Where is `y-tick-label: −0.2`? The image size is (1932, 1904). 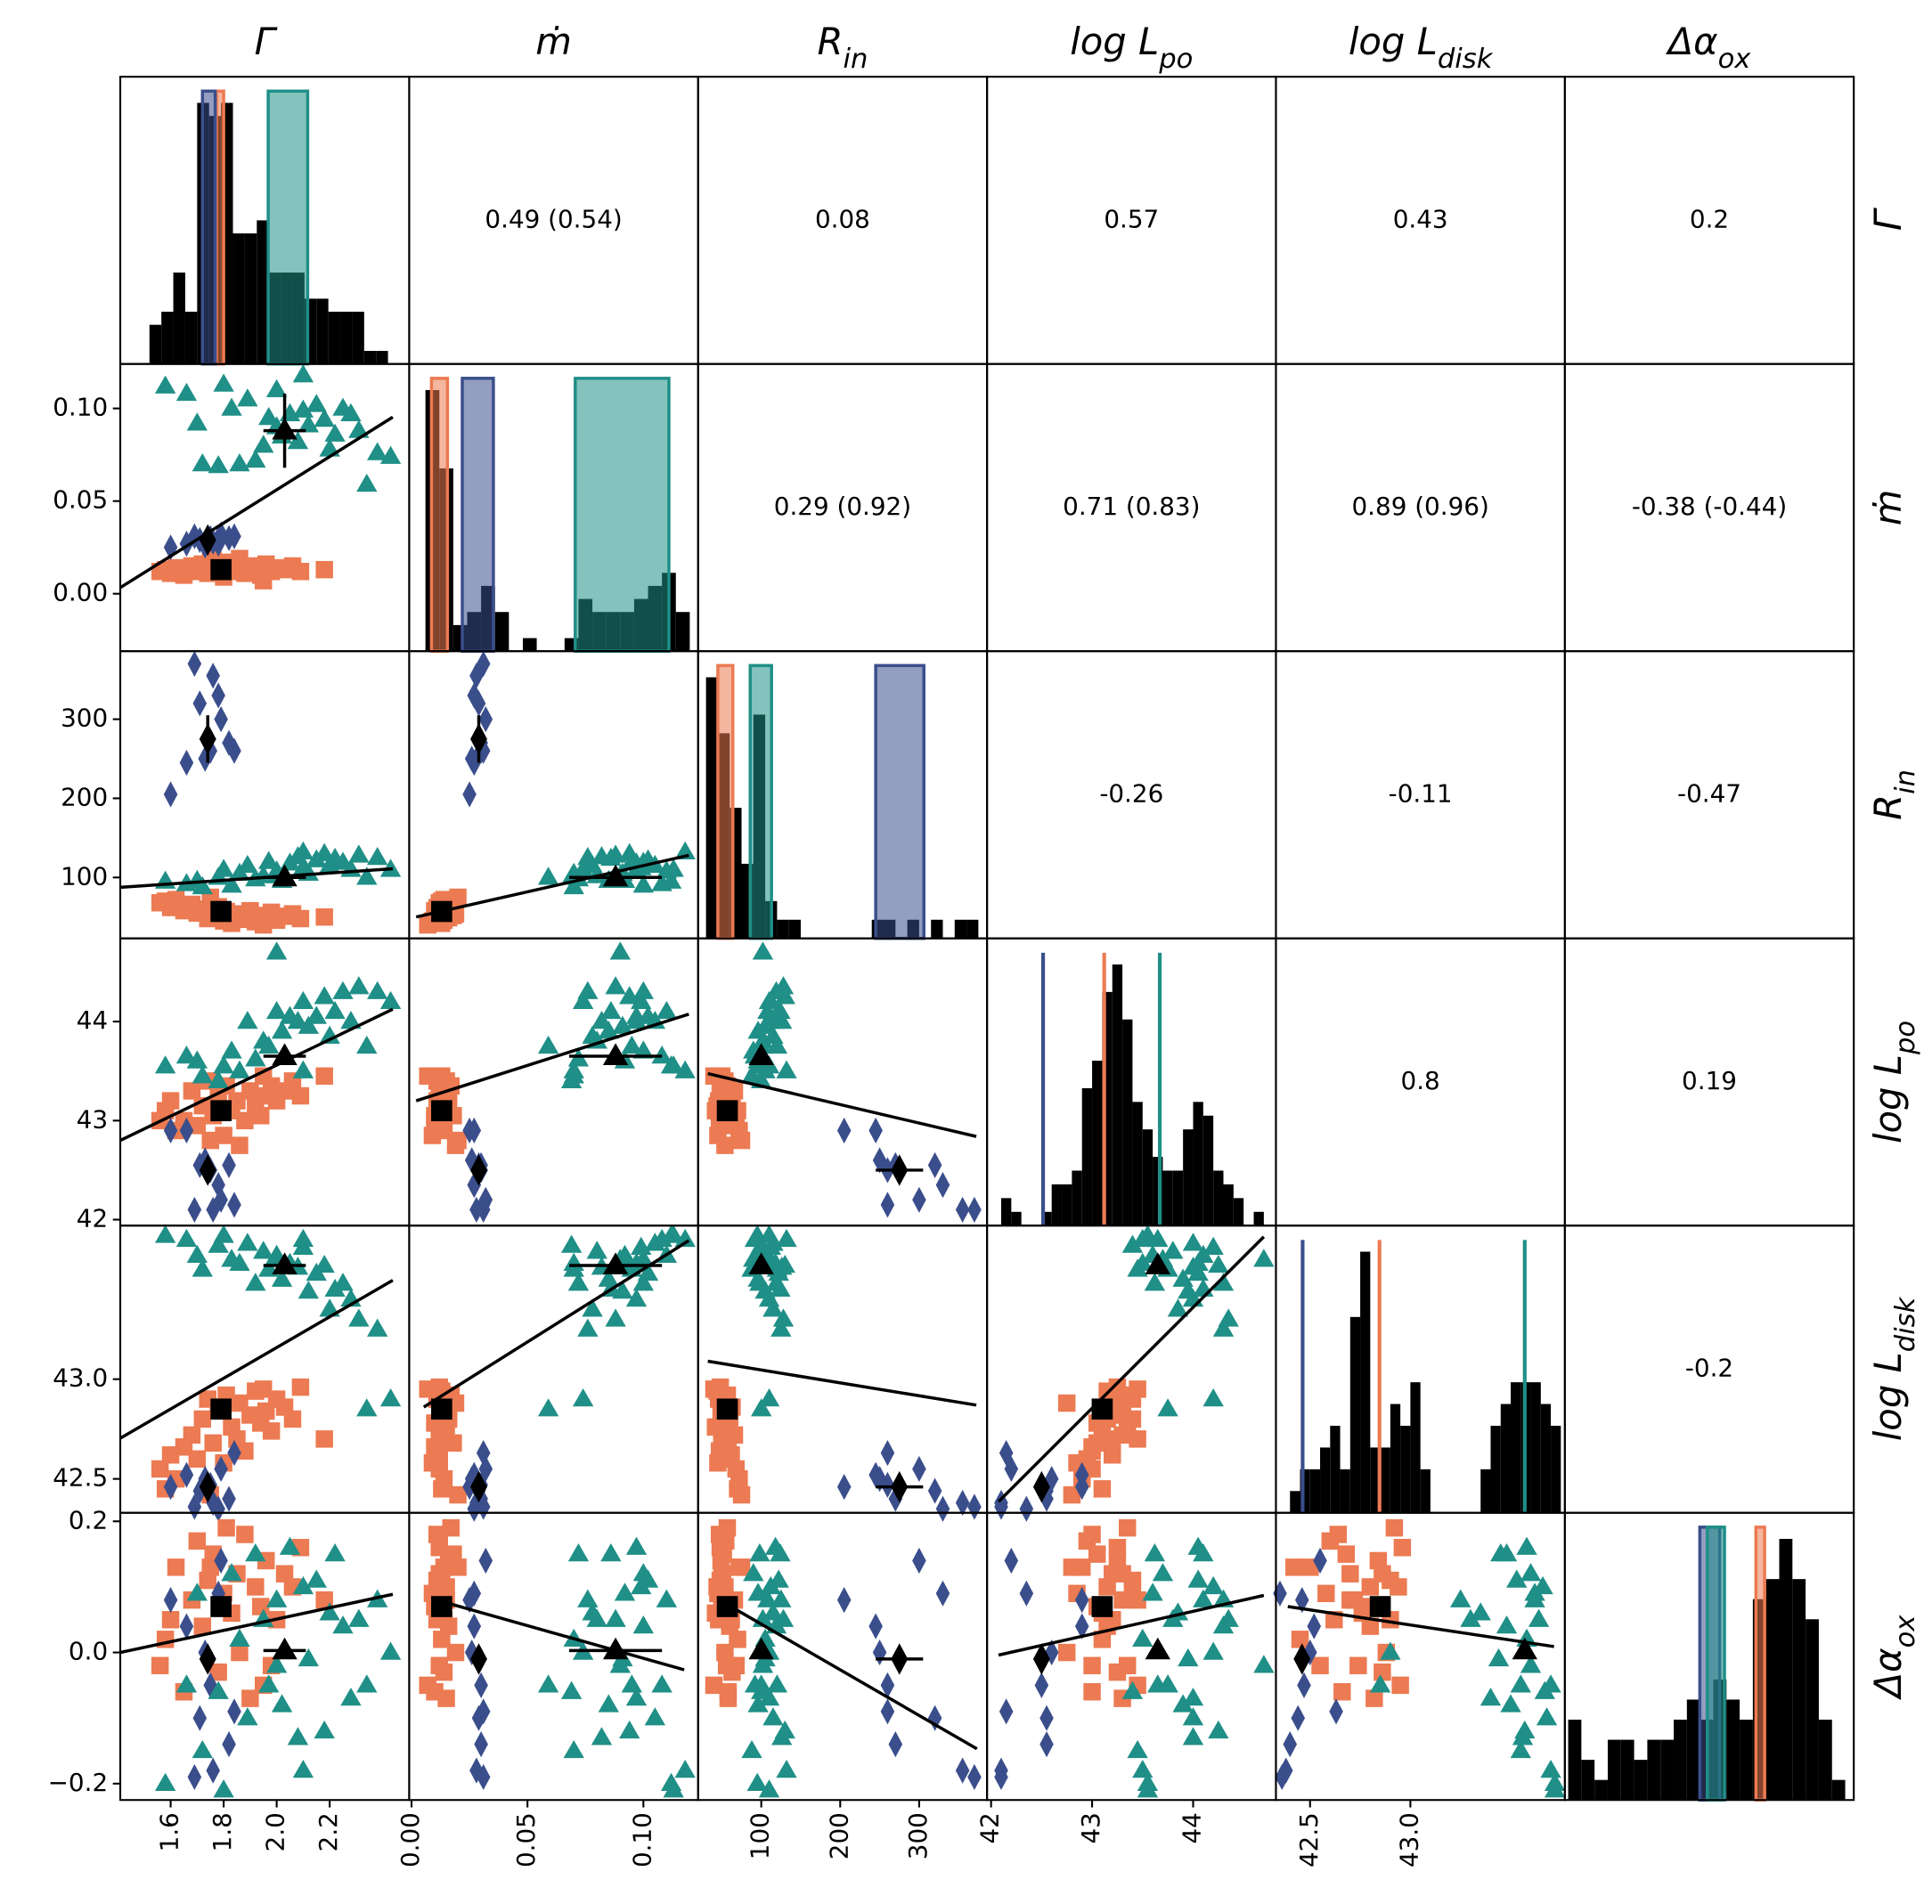
y-tick-label: −0.2 is located at coordinates (78, 1782).